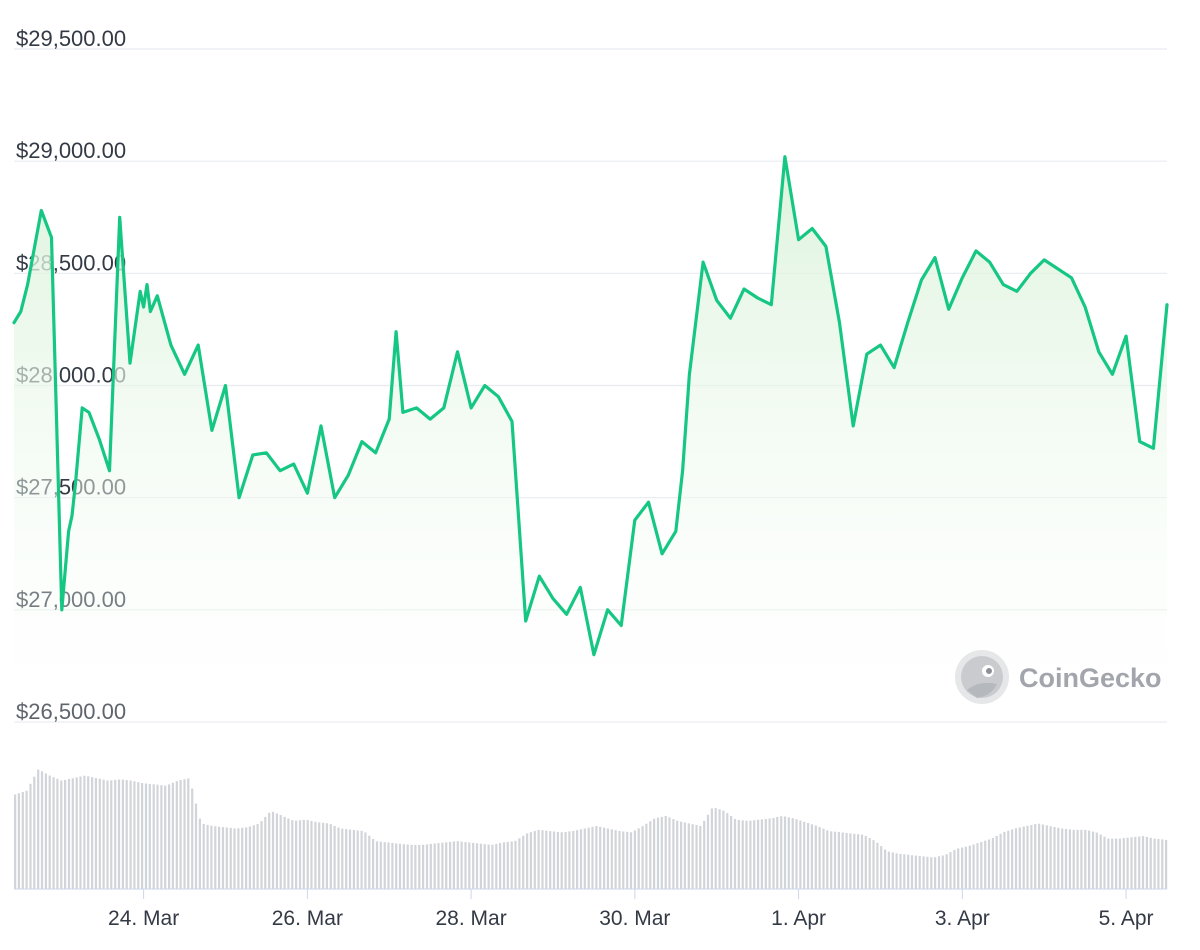 This screenshot has width=1200, height=950. I want to click on gecko-logo-icon, so click(982, 677).